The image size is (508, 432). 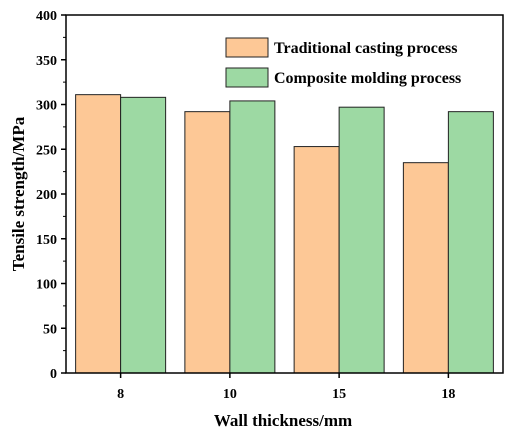 What do you see at coordinates (46, 240) in the screenshot?
I see `y-tick-label: 150` at bounding box center [46, 240].